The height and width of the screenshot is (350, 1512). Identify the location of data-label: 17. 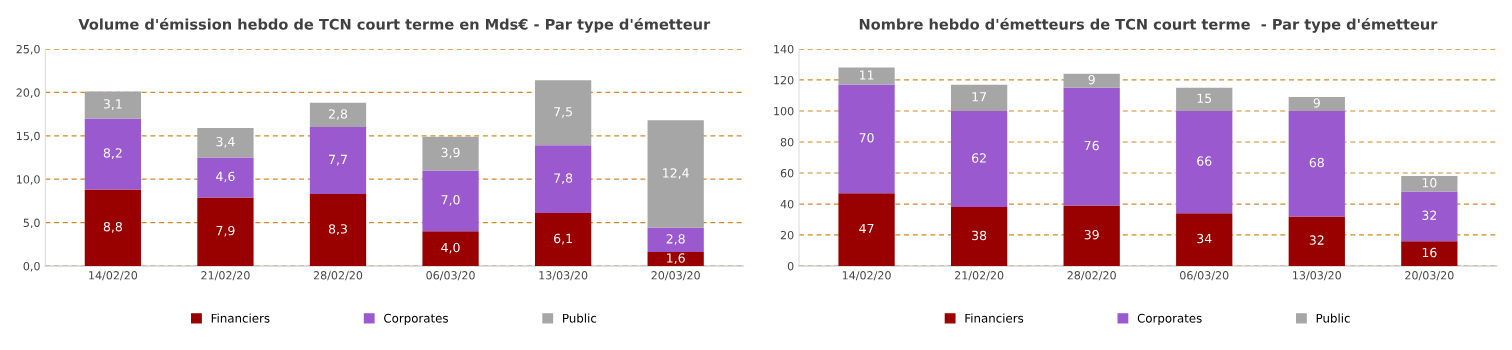
(979, 97).